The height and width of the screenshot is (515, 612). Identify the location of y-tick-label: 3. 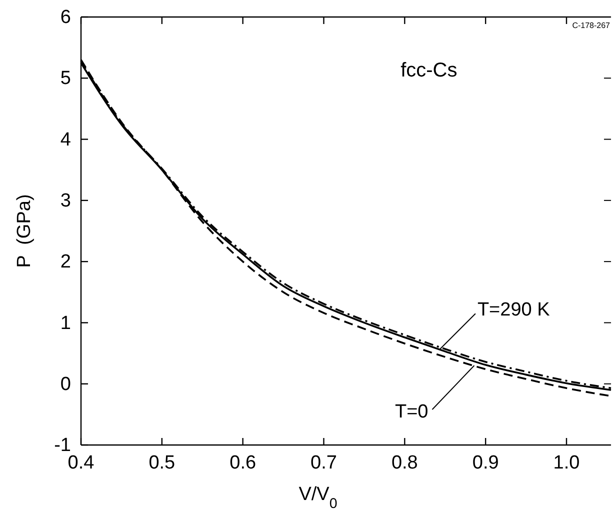
(65, 201).